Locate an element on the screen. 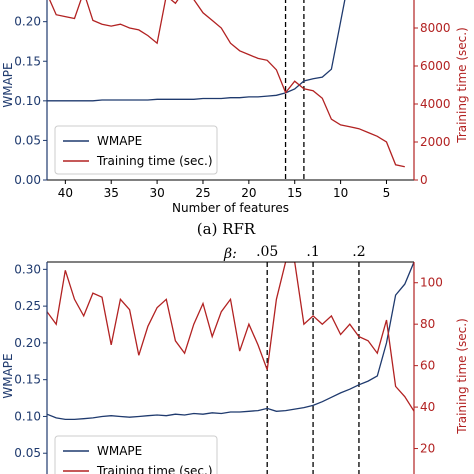 This screenshot has height=474, width=474. xtick-label-2: 30 is located at coordinates (156, 193).